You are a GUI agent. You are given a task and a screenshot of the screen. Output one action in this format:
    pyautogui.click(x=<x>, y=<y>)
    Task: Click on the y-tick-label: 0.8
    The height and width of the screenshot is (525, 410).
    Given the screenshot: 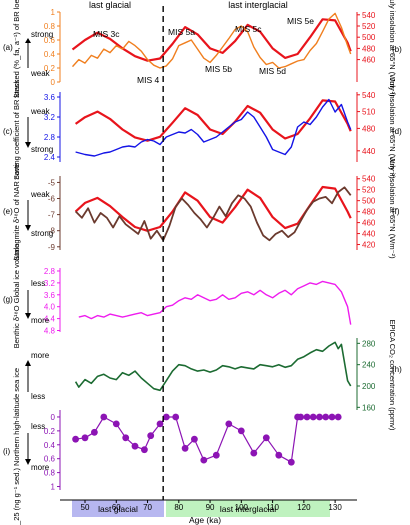 What is the action you would take?
    pyautogui.click(x=50, y=473)
    